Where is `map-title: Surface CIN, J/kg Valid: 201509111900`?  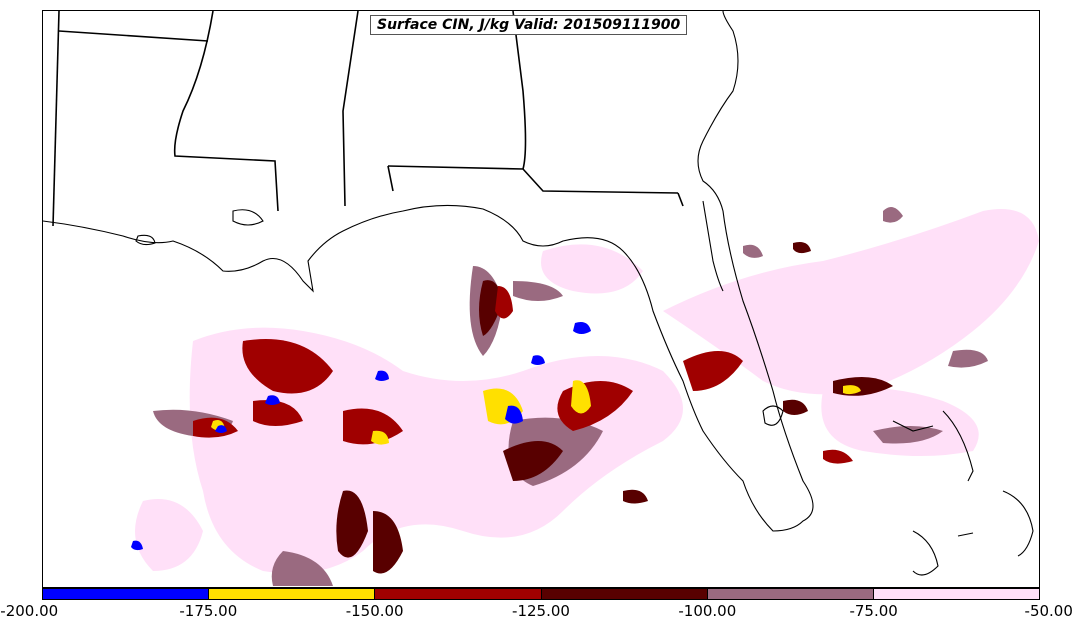 map-title: Surface CIN, J/kg Valid: 201509111900 is located at coordinates (528, 25).